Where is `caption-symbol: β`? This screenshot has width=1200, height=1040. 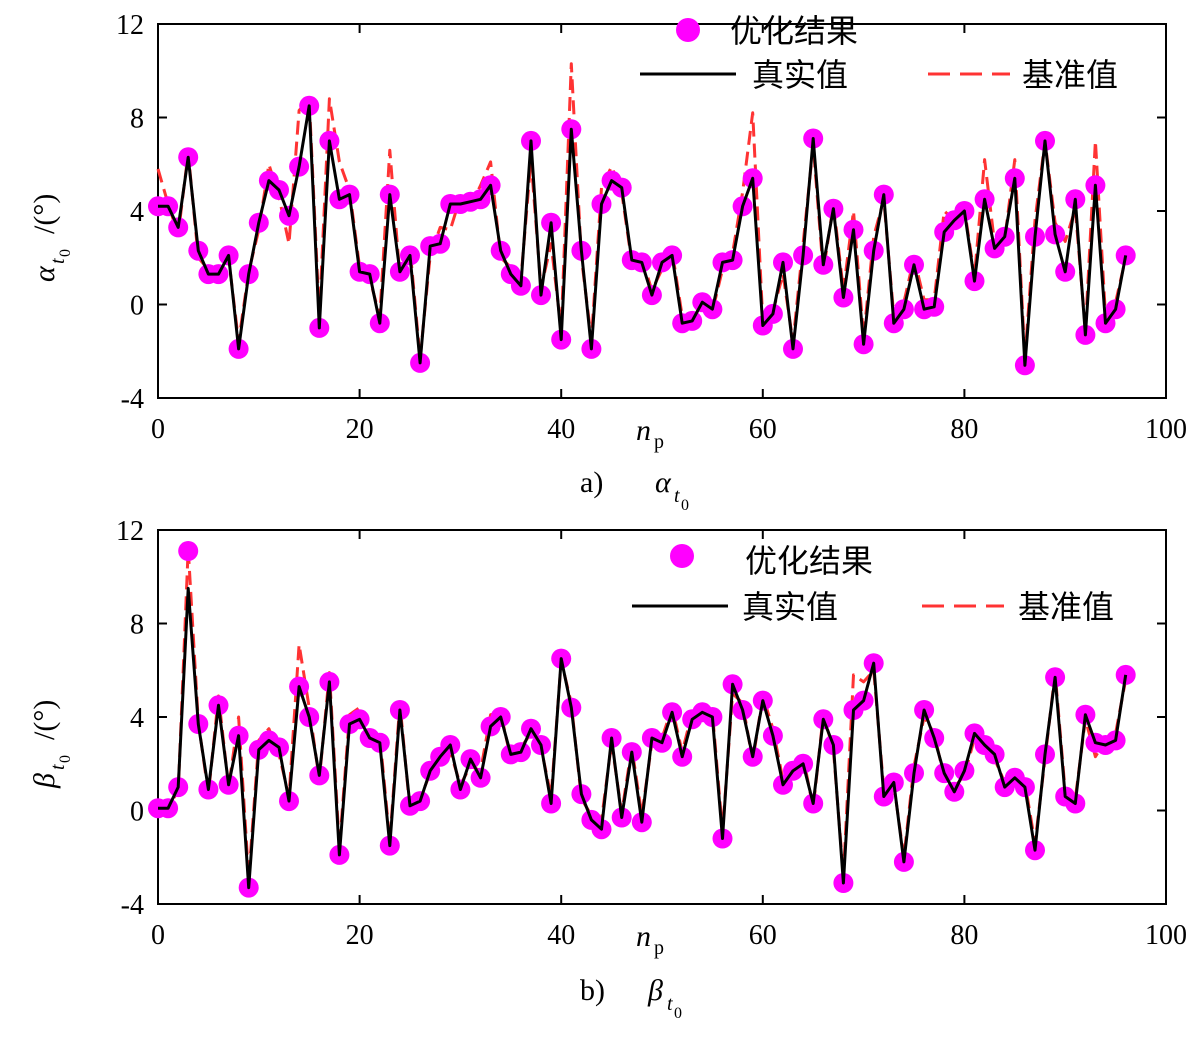
caption-symbol: β is located at coordinates (655, 990).